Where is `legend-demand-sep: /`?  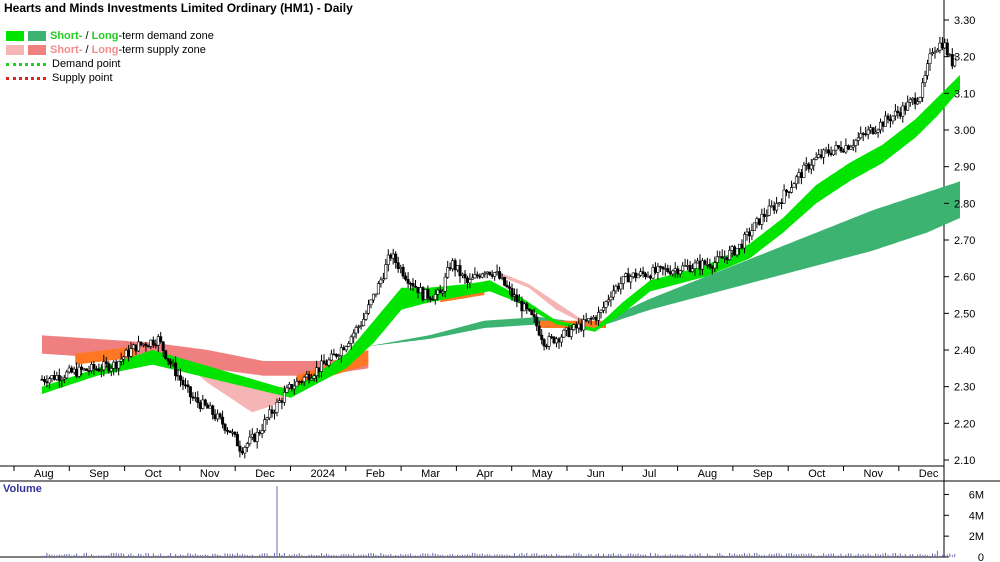 legend-demand-sep: / is located at coordinates (87, 36).